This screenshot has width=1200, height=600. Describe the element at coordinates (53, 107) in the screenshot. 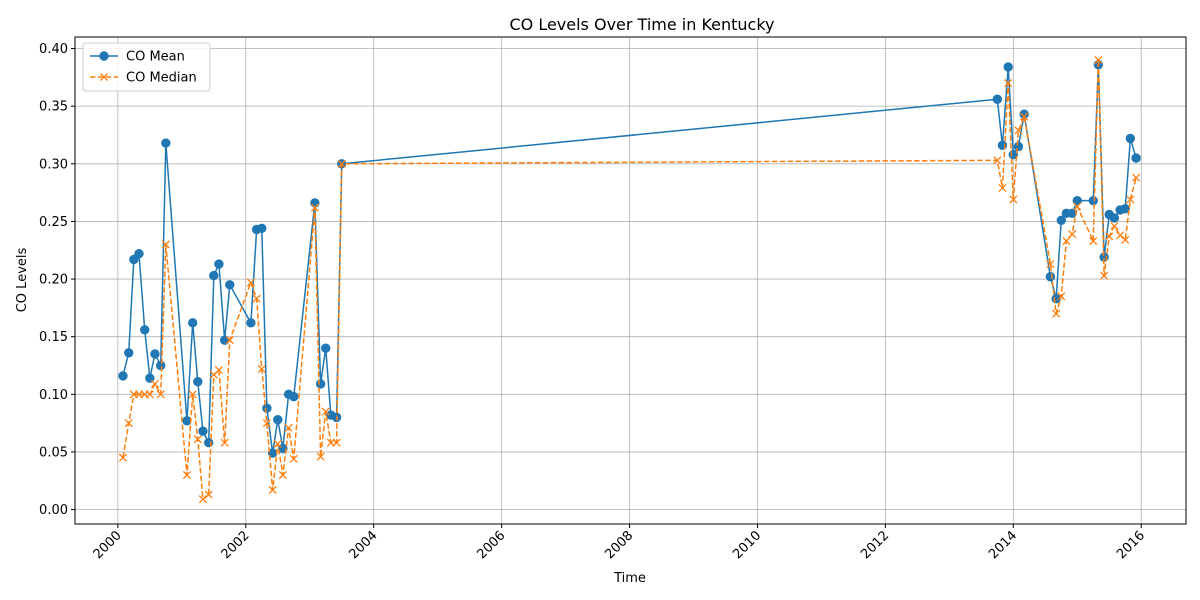

I see `y-tick-label: 0.35` at that location.